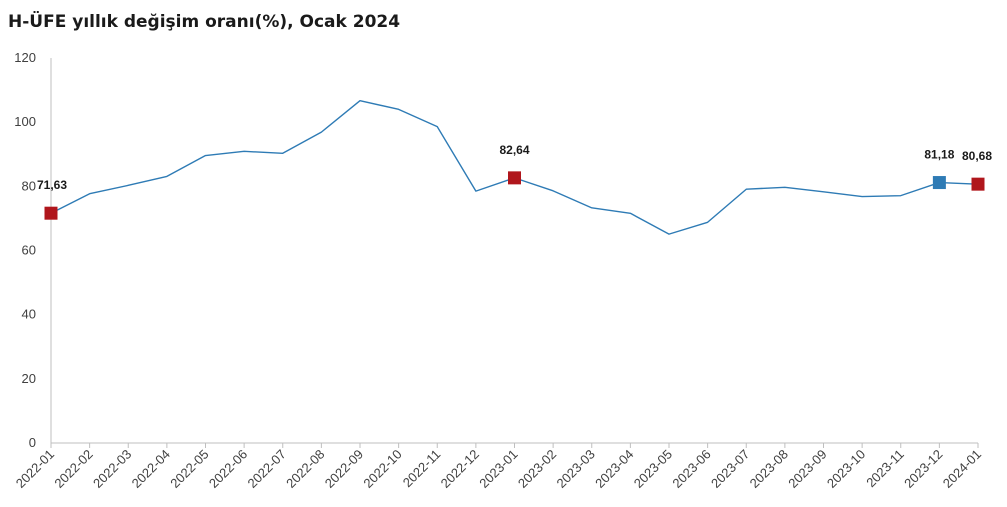 This screenshot has width=1007, height=507. I want to click on x-tick-label: 2022-07, so click(267, 469).